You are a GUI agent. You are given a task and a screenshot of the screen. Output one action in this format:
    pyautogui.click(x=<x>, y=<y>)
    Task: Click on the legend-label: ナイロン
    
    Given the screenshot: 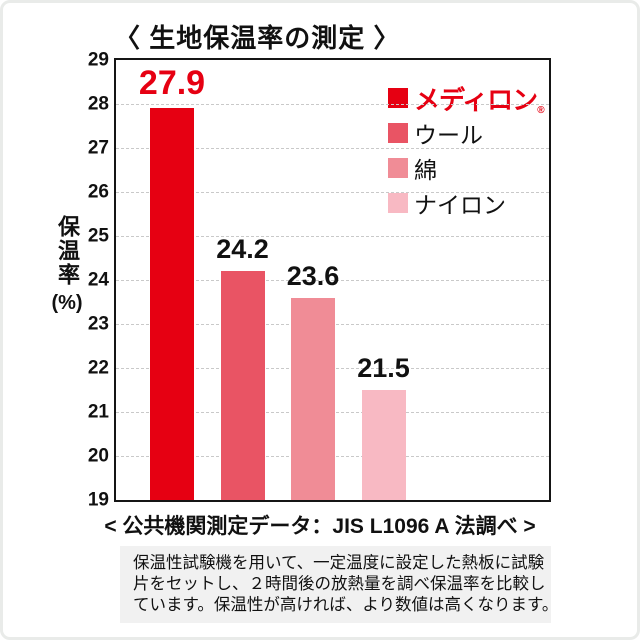 What is the action you would take?
    pyautogui.click(x=460, y=205)
    